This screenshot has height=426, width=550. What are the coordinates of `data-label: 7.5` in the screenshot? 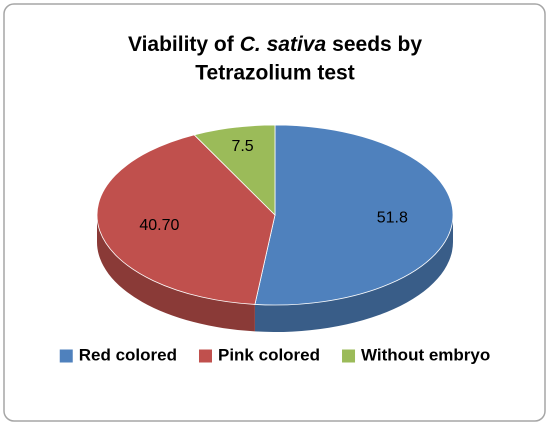 It's located at (242, 146).